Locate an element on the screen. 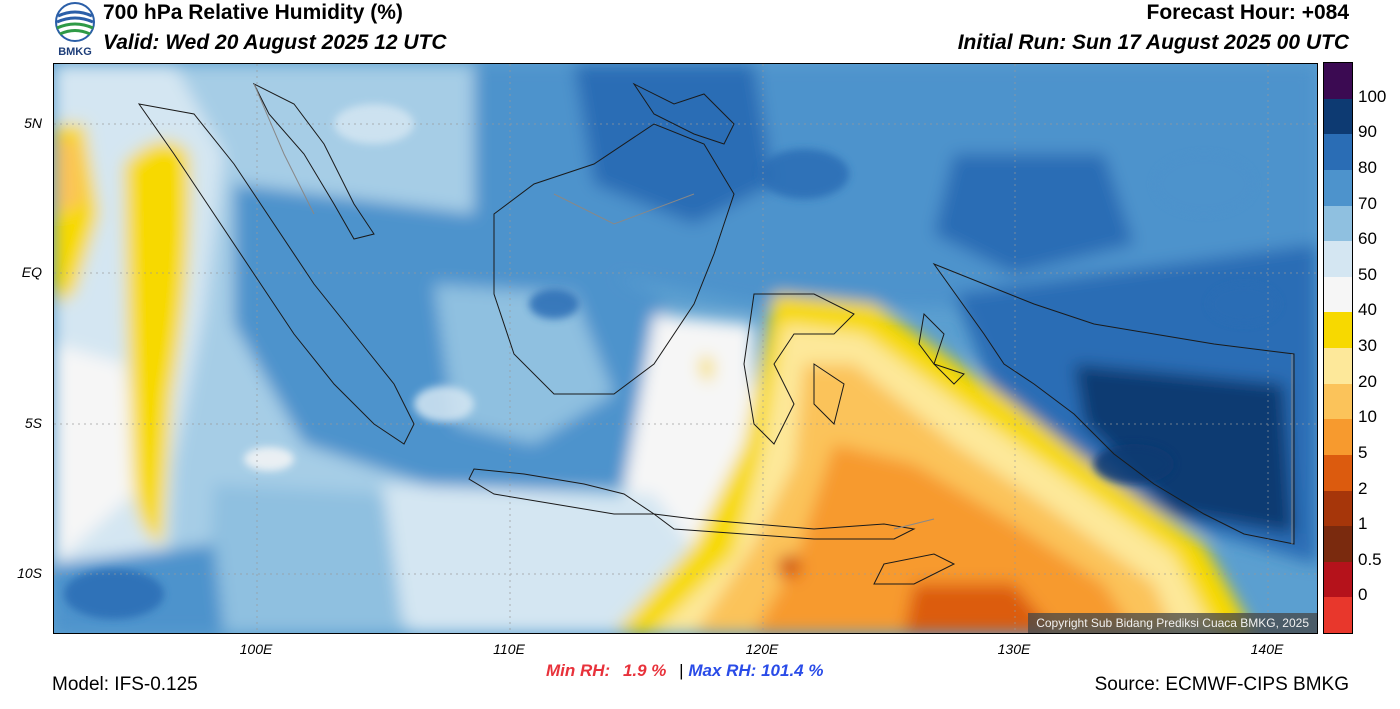  colorbar-label: 1 is located at coordinates (1363, 524).